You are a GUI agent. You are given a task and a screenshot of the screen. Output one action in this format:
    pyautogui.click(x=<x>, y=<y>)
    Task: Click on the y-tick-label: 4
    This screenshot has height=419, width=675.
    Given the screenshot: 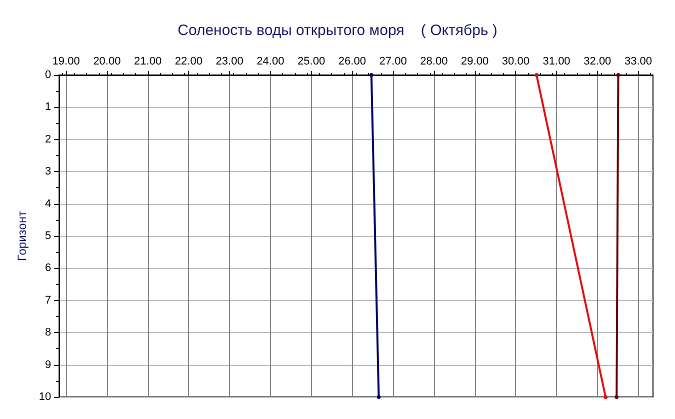 What is the action you would take?
    pyautogui.click(x=48, y=204)
    